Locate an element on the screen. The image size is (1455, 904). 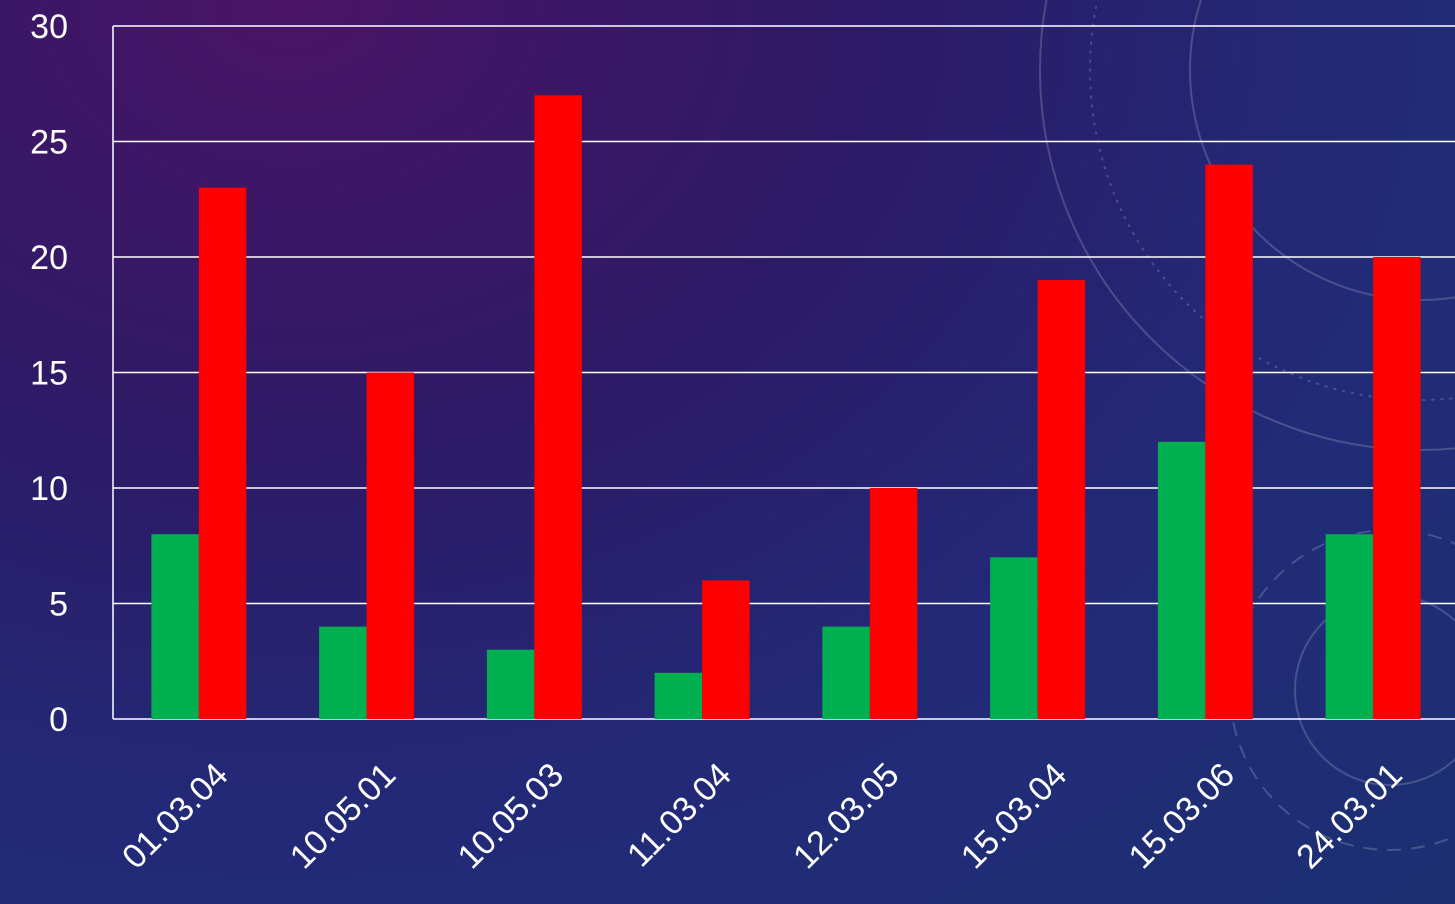
bar-series-2-11.03.04 is located at coordinates (726, 649).